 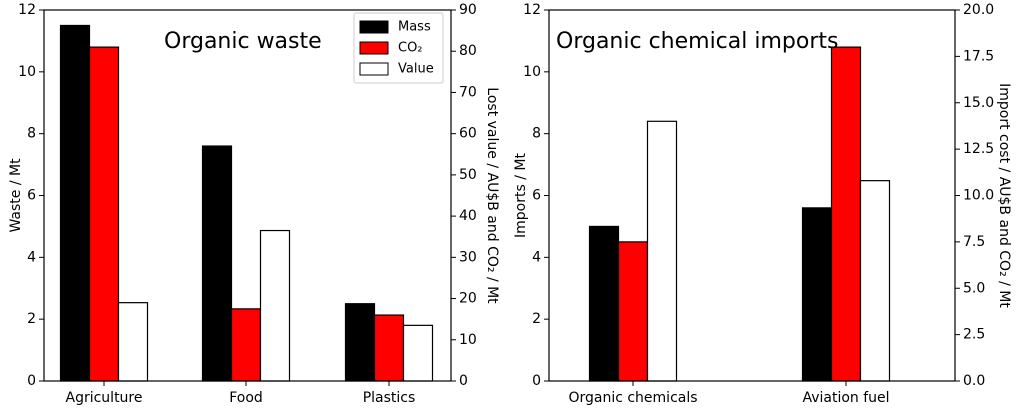 What do you see at coordinates (389, 398) in the screenshot?
I see `x-tick-label-plastics: Plastics` at bounding box center [389, 398].